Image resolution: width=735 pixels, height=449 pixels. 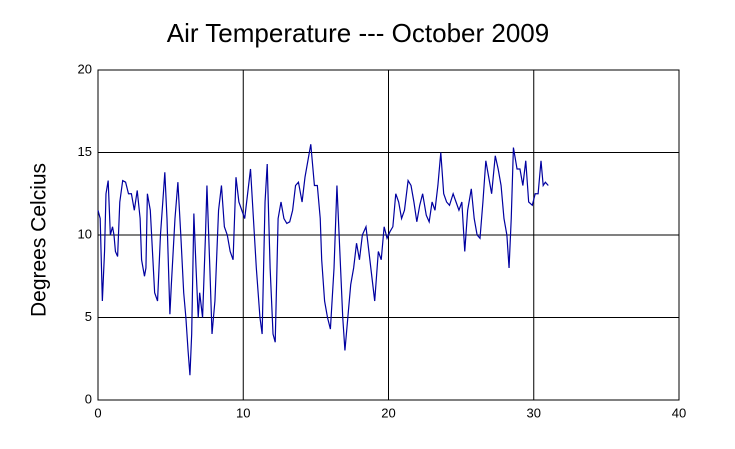 I want to click on y-tick-label: 10, so click(x=85, y=233).